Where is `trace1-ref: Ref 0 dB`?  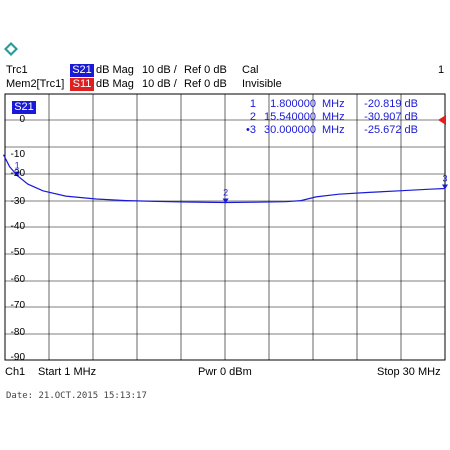 trace1-ref: Ref 0 dB is located at coordinates (205, 70).